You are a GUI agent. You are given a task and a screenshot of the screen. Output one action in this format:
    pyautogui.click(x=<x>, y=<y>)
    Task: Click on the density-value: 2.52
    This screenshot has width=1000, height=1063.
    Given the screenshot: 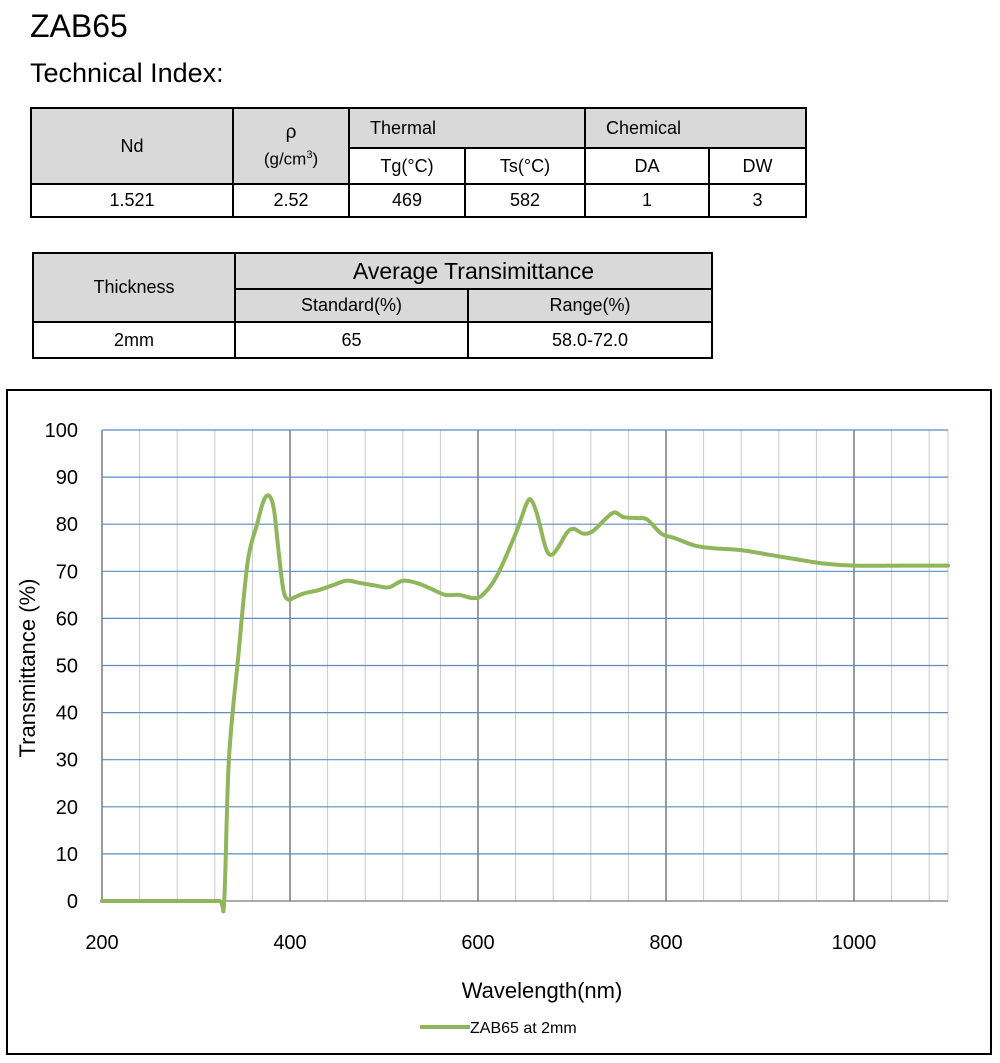 What is the action you would take?
    pyautogui.click(x=291, y=200)
    